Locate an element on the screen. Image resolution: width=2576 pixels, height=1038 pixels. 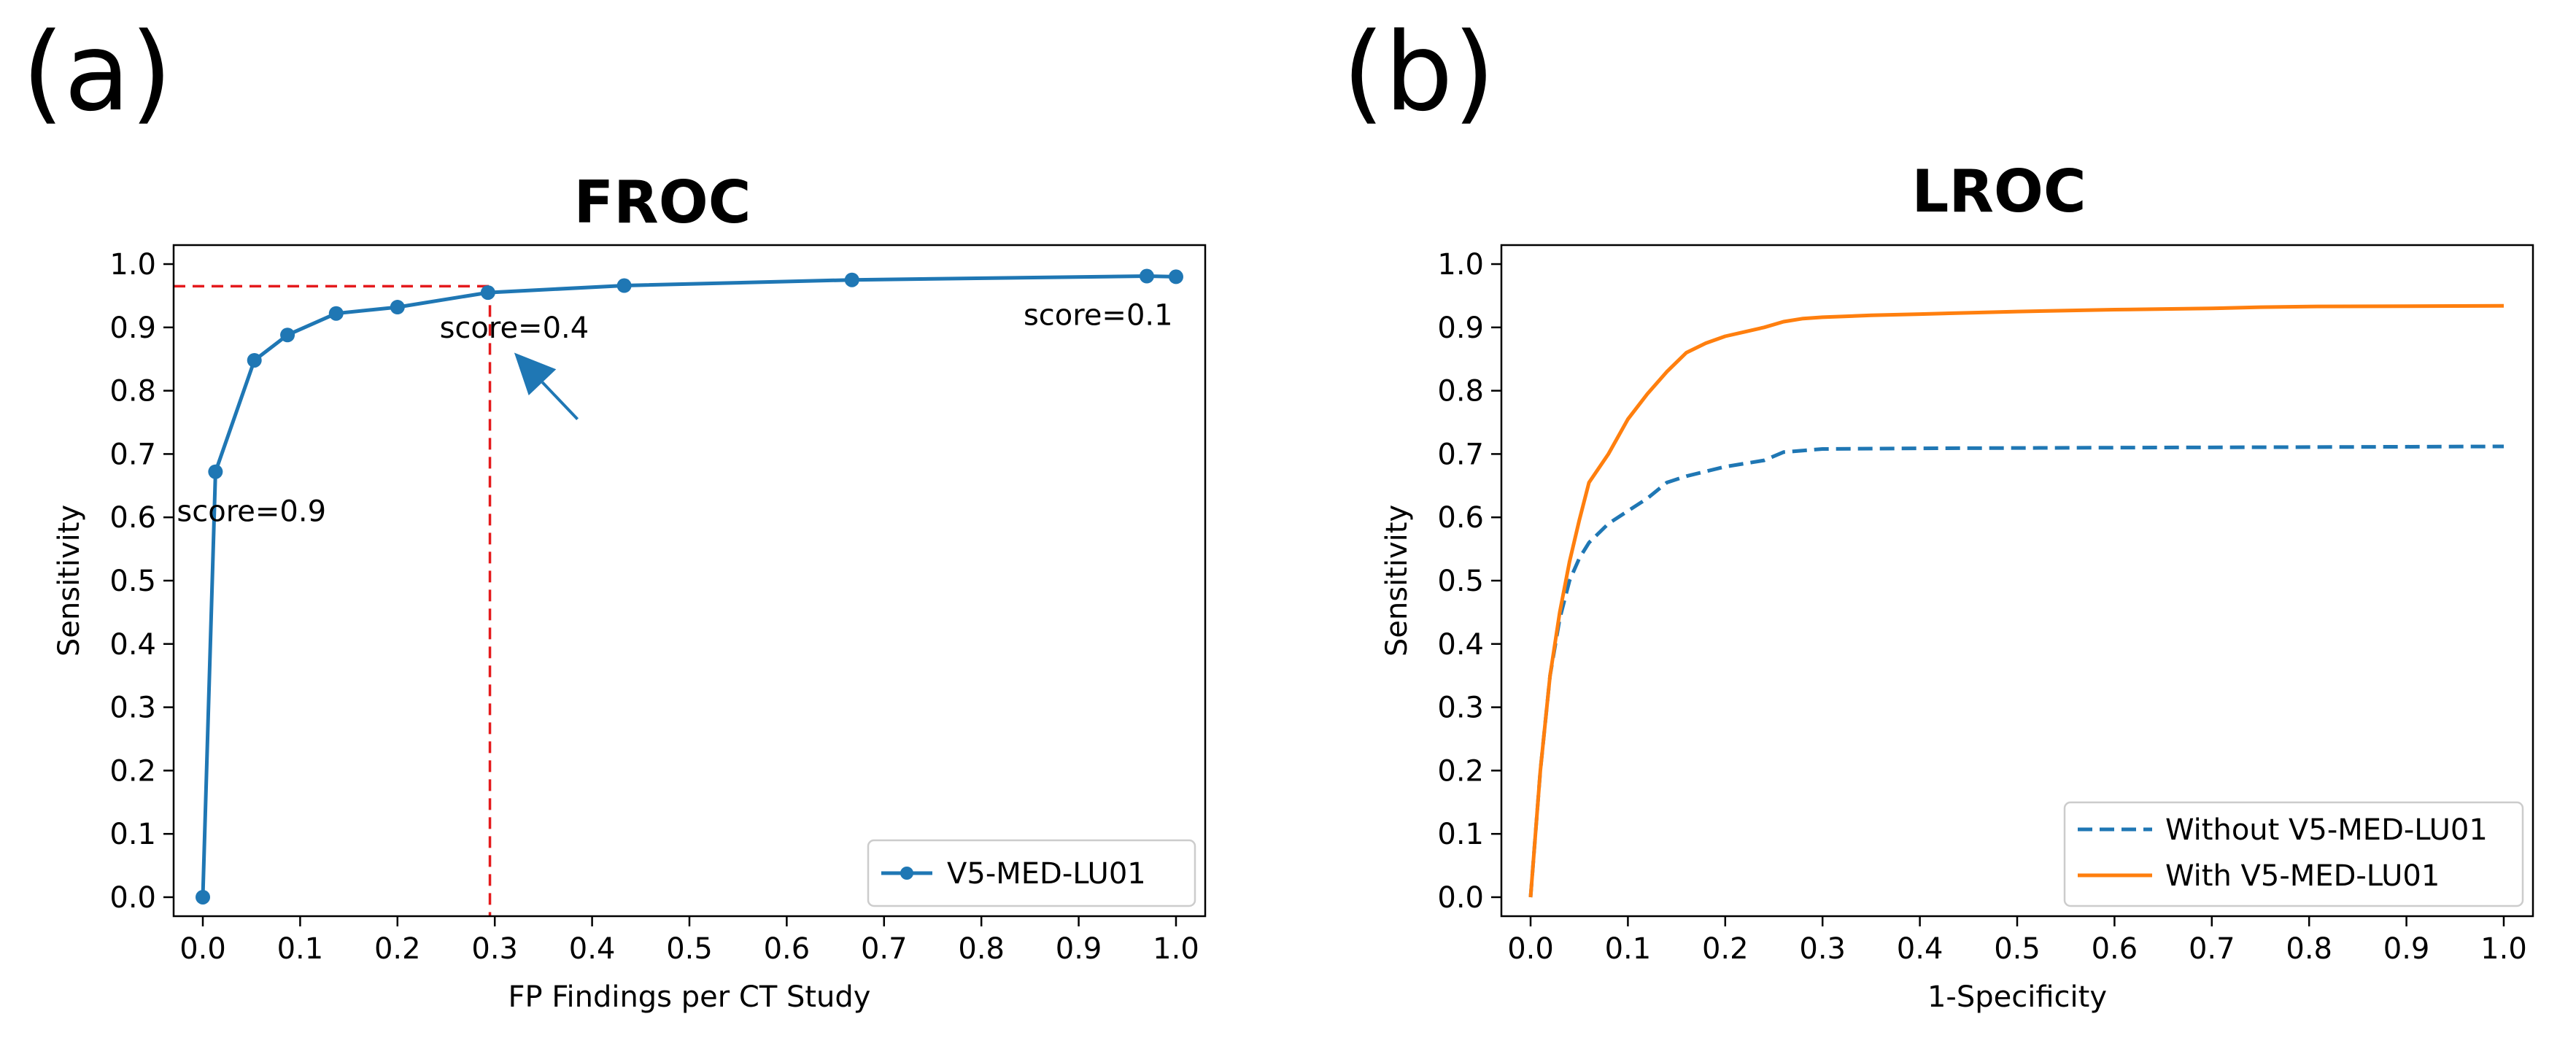
reference-lines is located at coordinates (333, 600).